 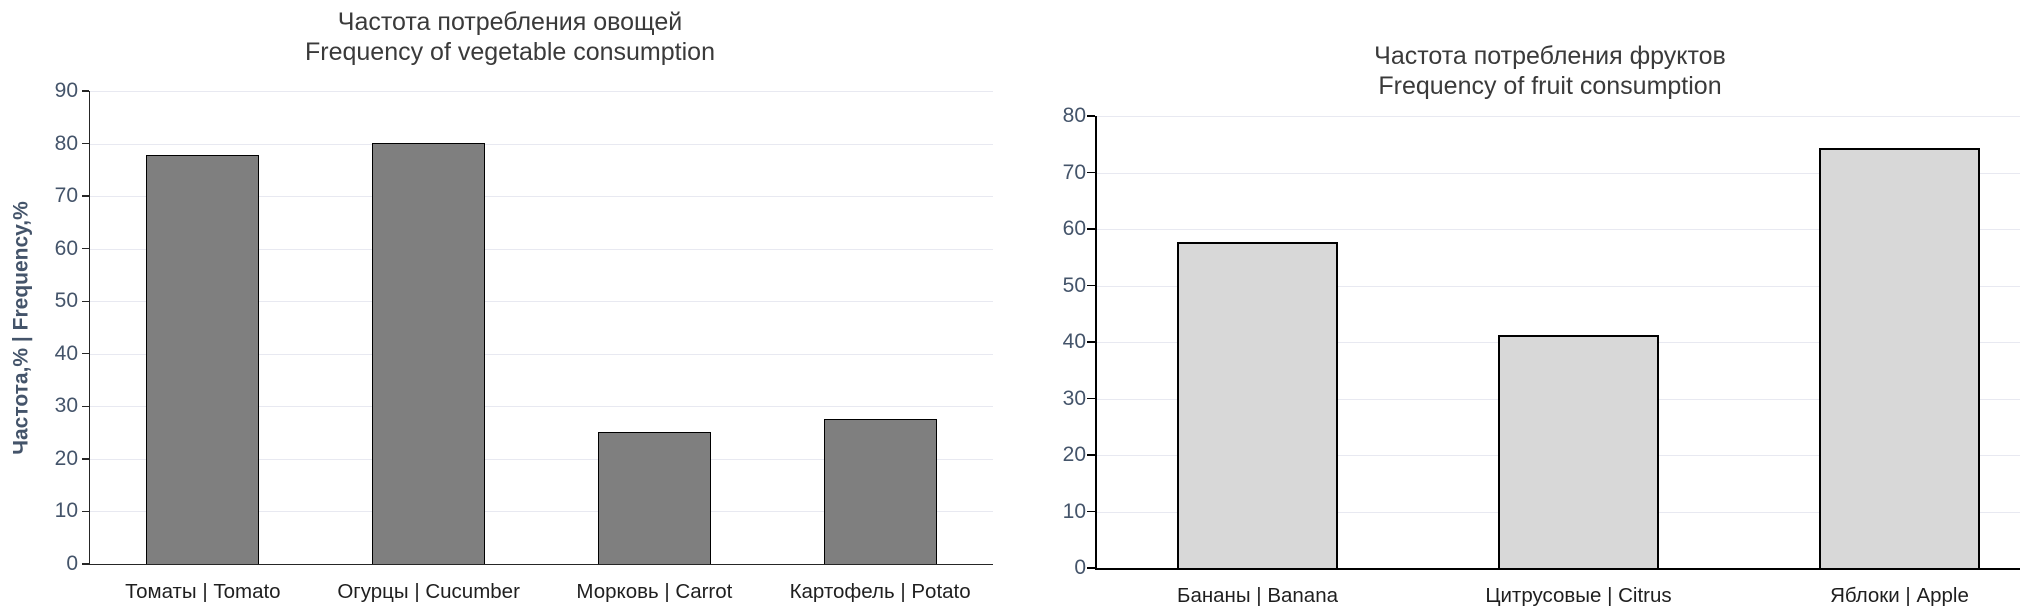 I want to click on category-label: Бананы | Banana, so click(x=1257, y=595).